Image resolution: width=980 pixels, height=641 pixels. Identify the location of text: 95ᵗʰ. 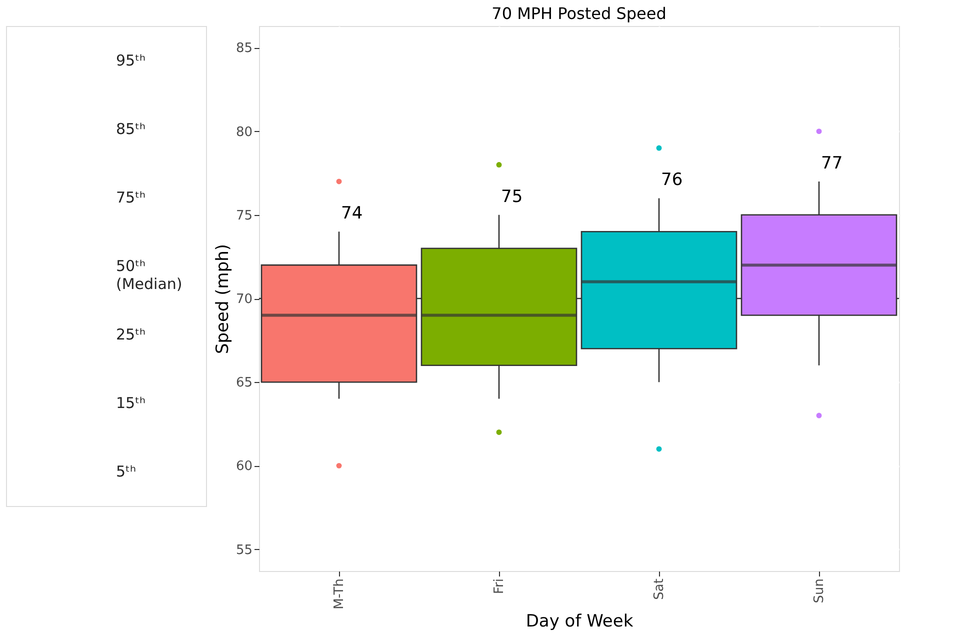
(131, 60).